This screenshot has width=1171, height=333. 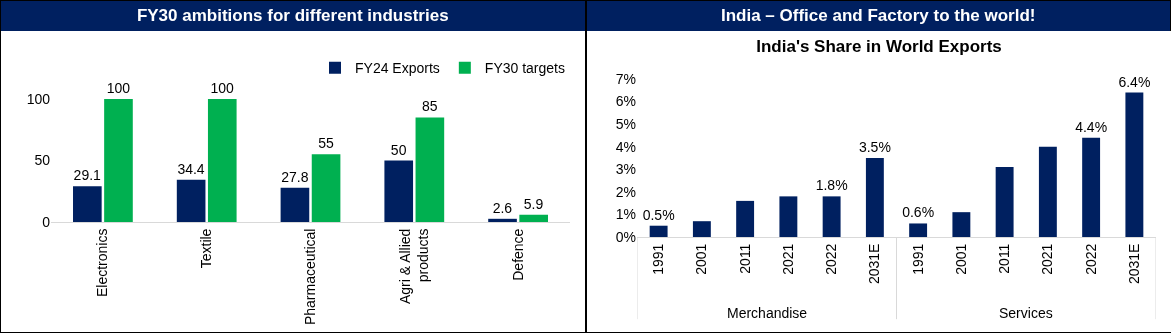 I want to click on y-tick-label: 100, so click(x=38, y=98).